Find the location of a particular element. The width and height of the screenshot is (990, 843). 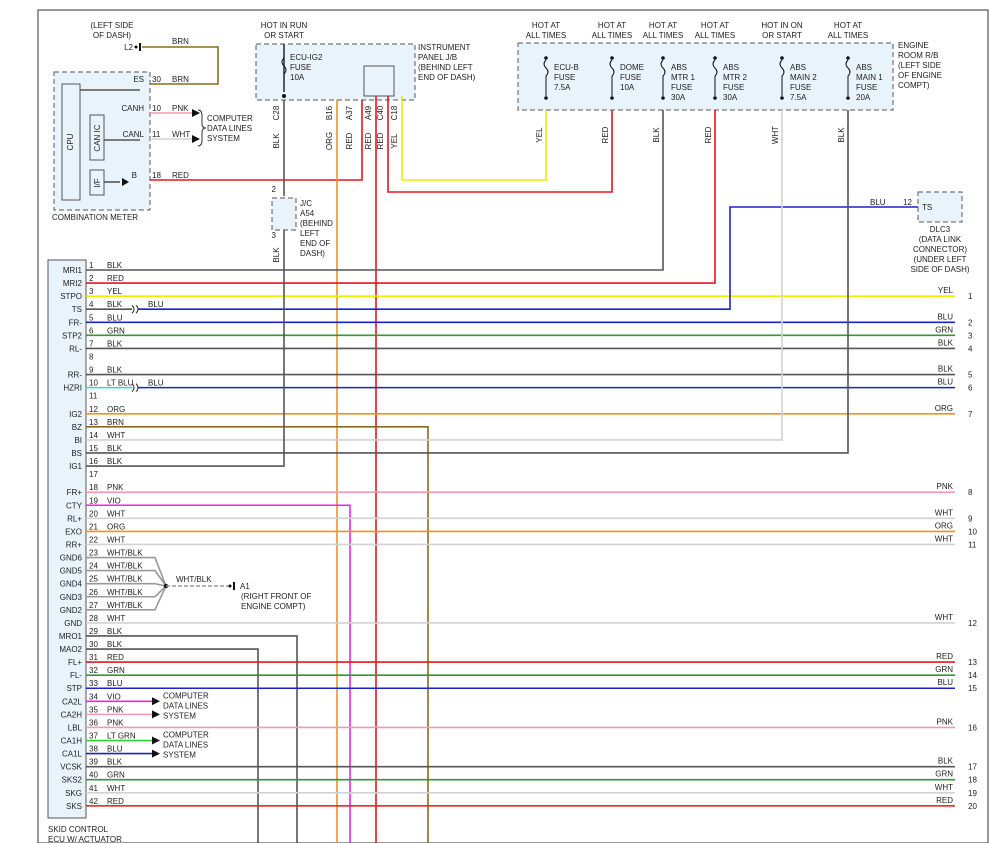

label: GRN is located at coordinates (944, 774).